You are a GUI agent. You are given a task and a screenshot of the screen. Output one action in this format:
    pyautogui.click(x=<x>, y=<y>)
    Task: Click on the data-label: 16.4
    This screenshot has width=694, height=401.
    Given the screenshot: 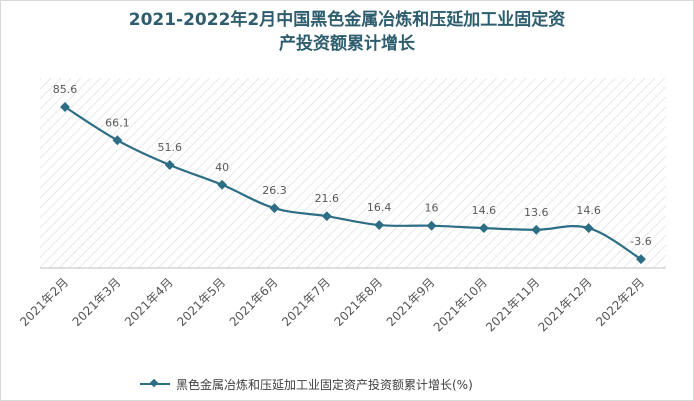 What is the action you would take?
    pyautogui.click(x=379, y=207)
    